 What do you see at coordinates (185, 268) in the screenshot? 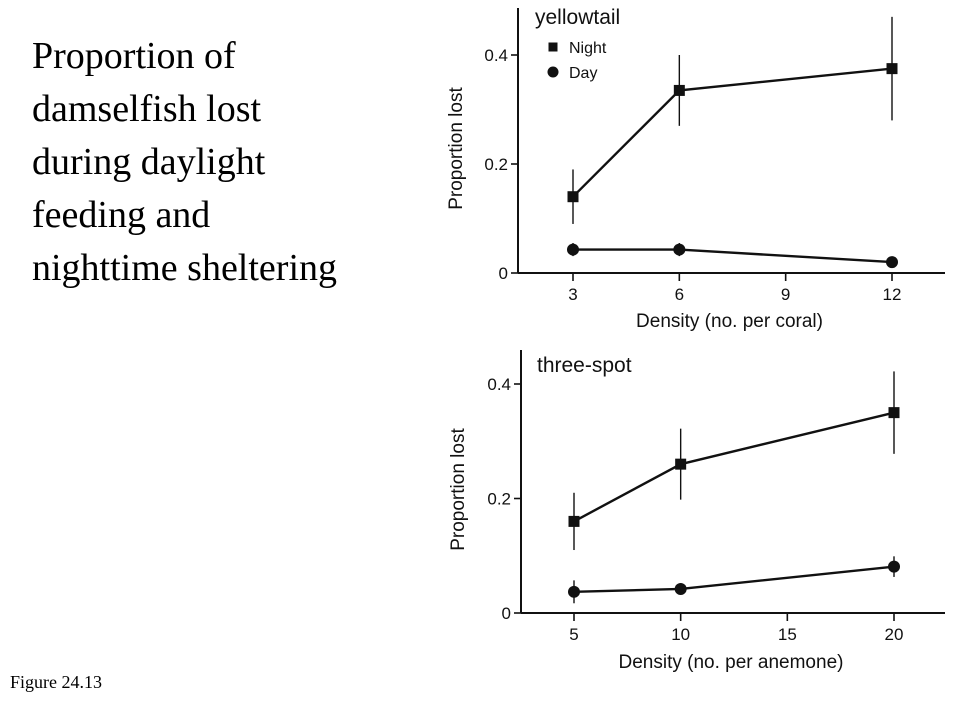
I see `title-line: nighttime sheltering` at bounding box center [185, 268].